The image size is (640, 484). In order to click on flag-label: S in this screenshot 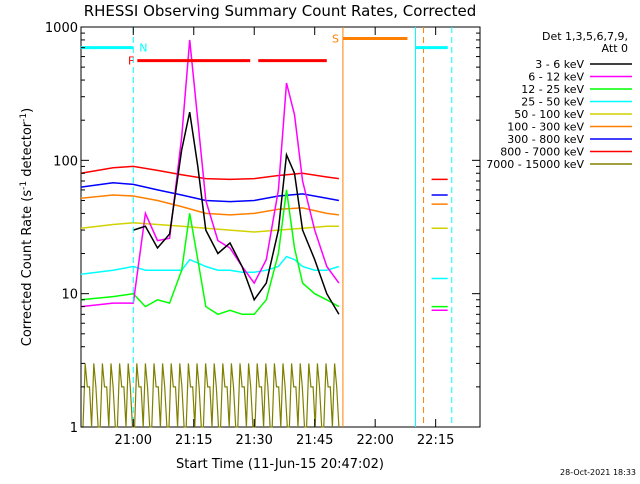, I will do `click(335, 38)`.